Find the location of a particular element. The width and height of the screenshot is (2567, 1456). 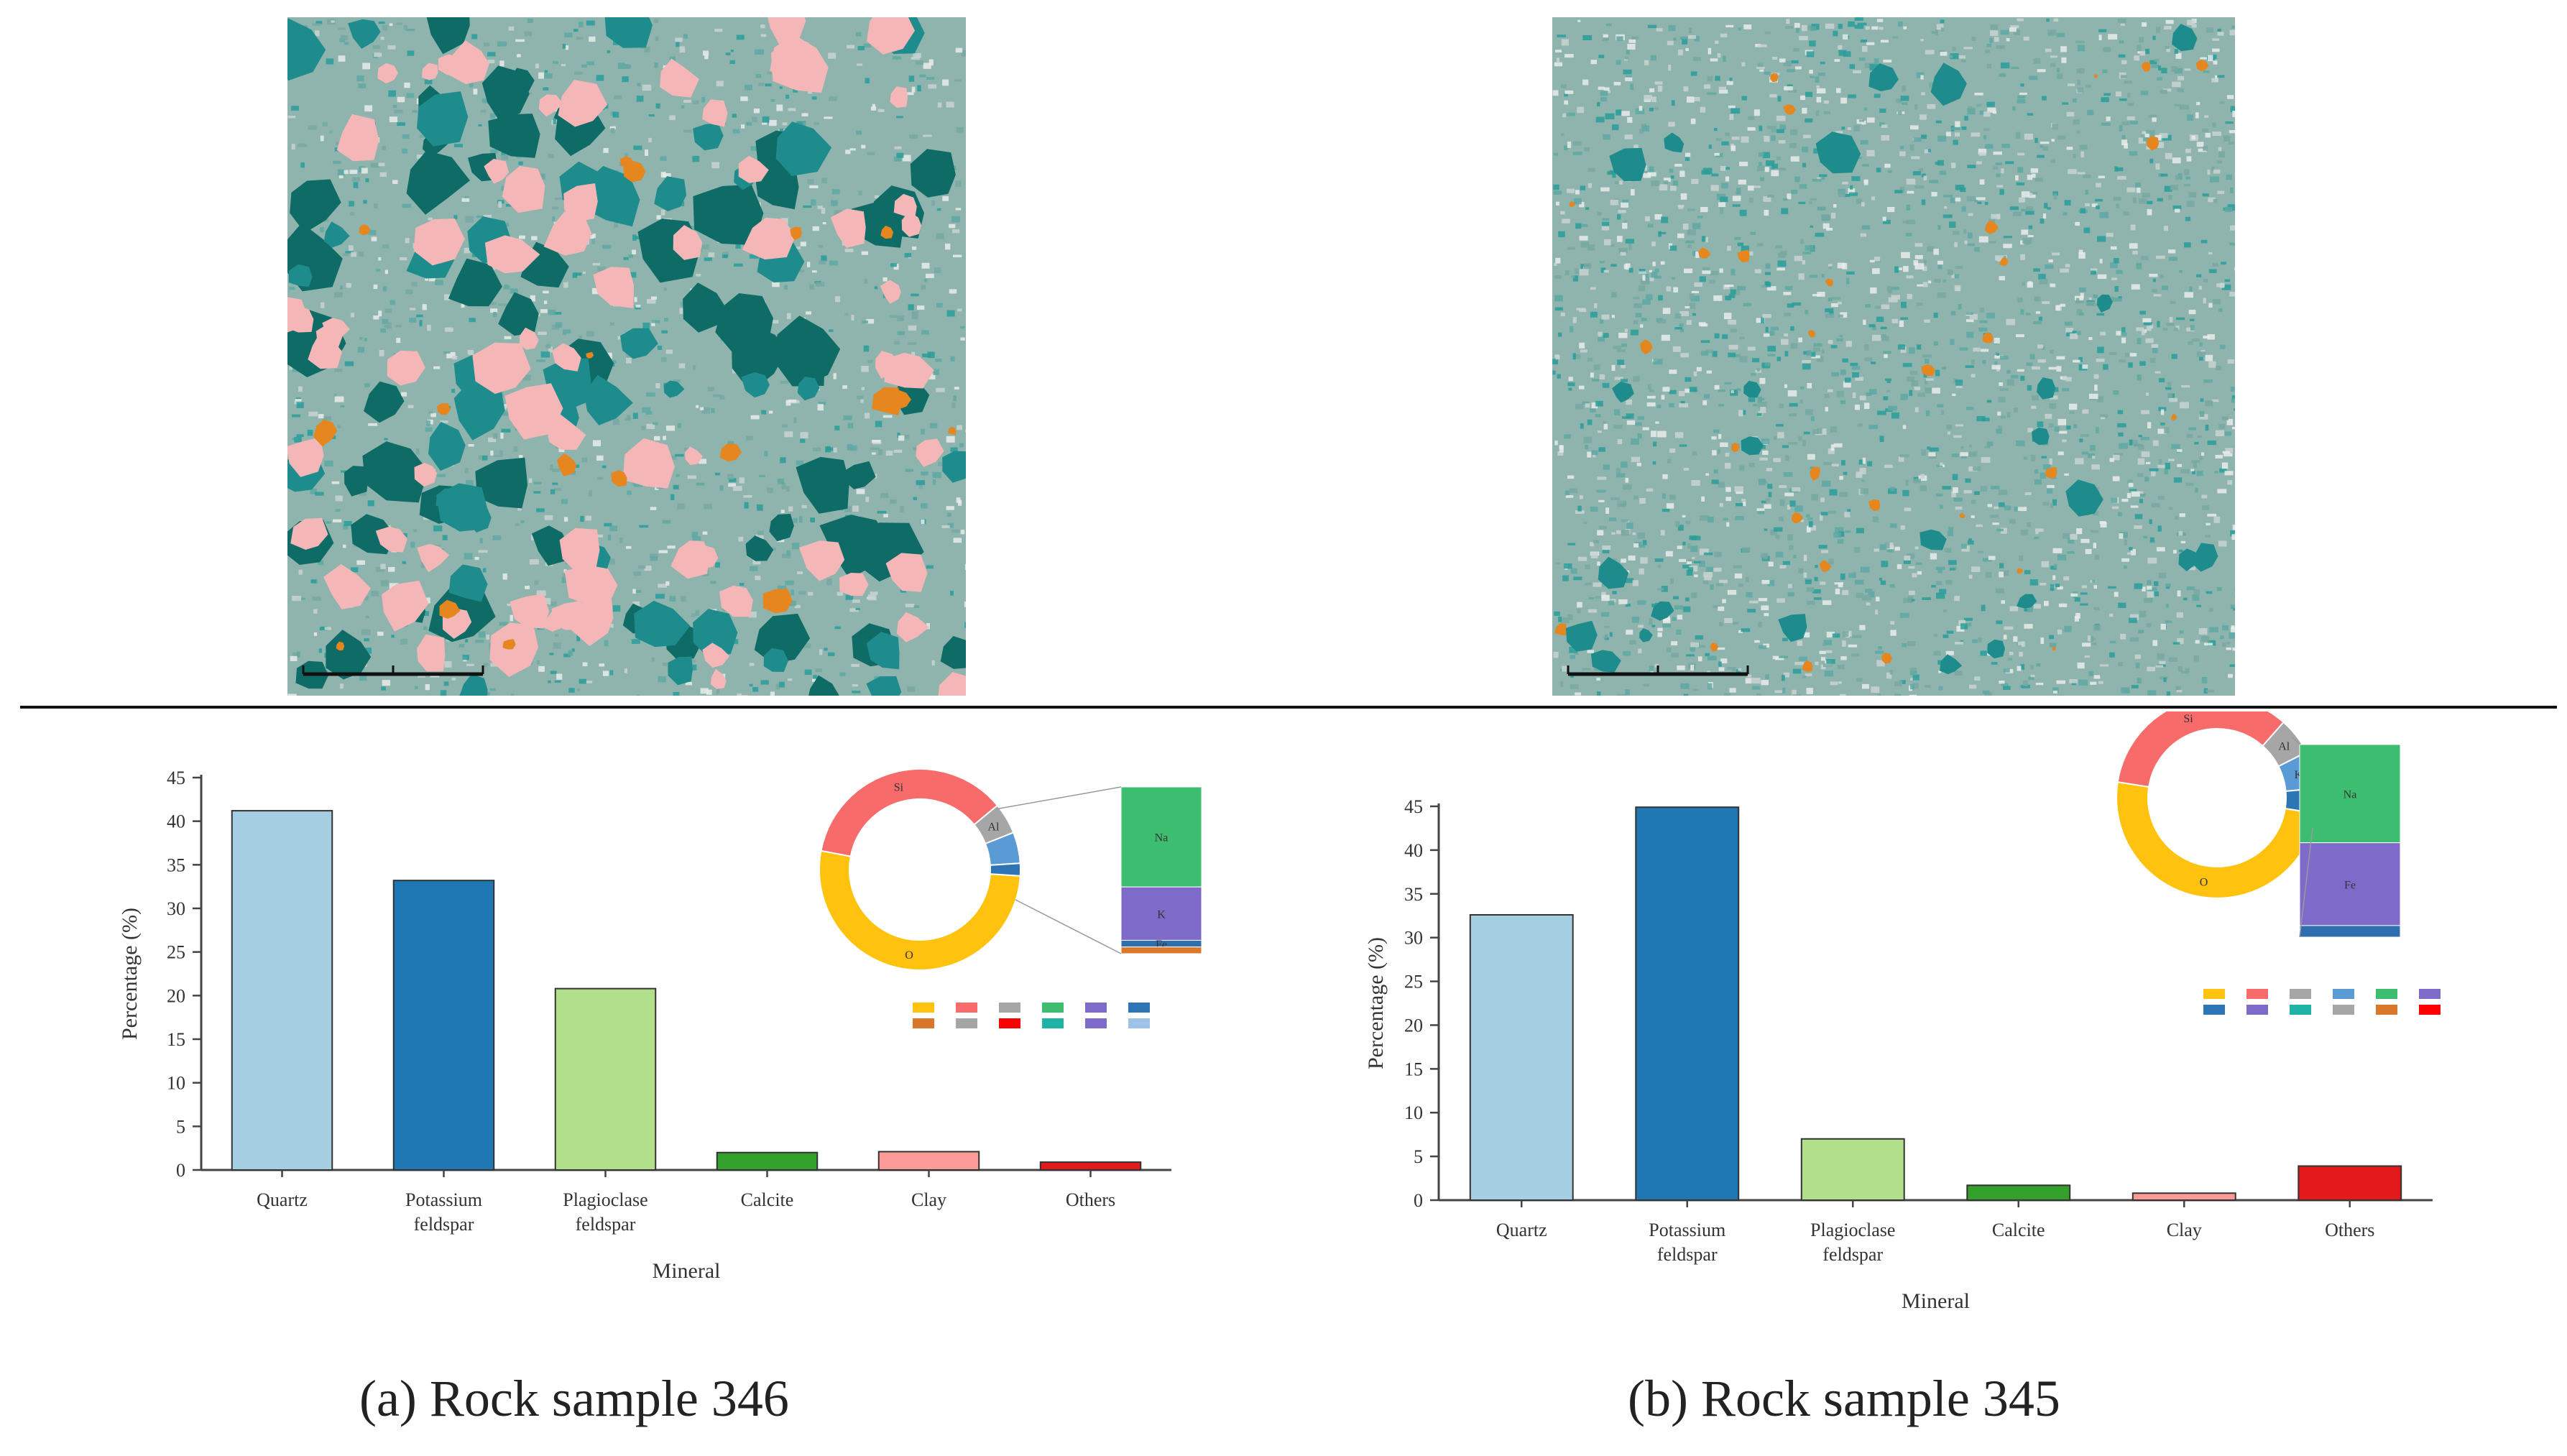

micro-grain-orange is located at coordinates (796, 233).